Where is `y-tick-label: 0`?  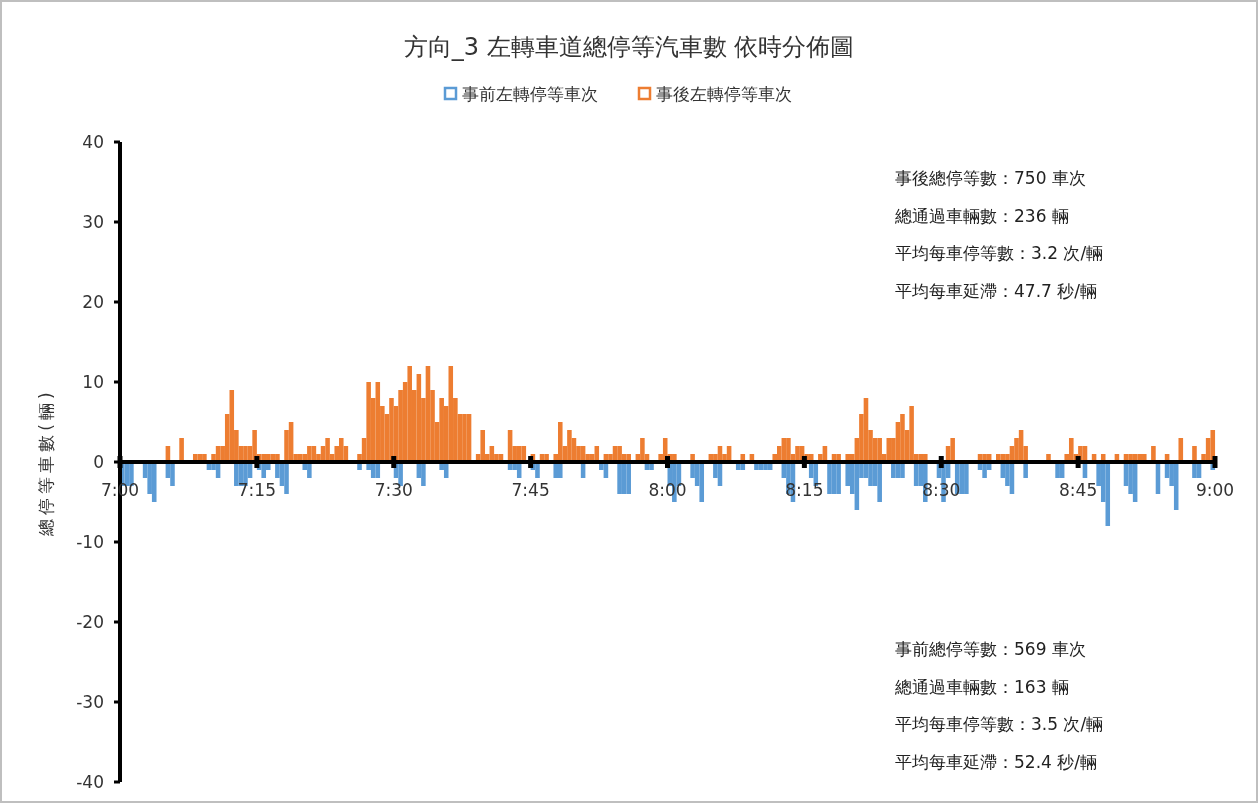
y-tick-label: 0 is located at coordinates (98, 462).